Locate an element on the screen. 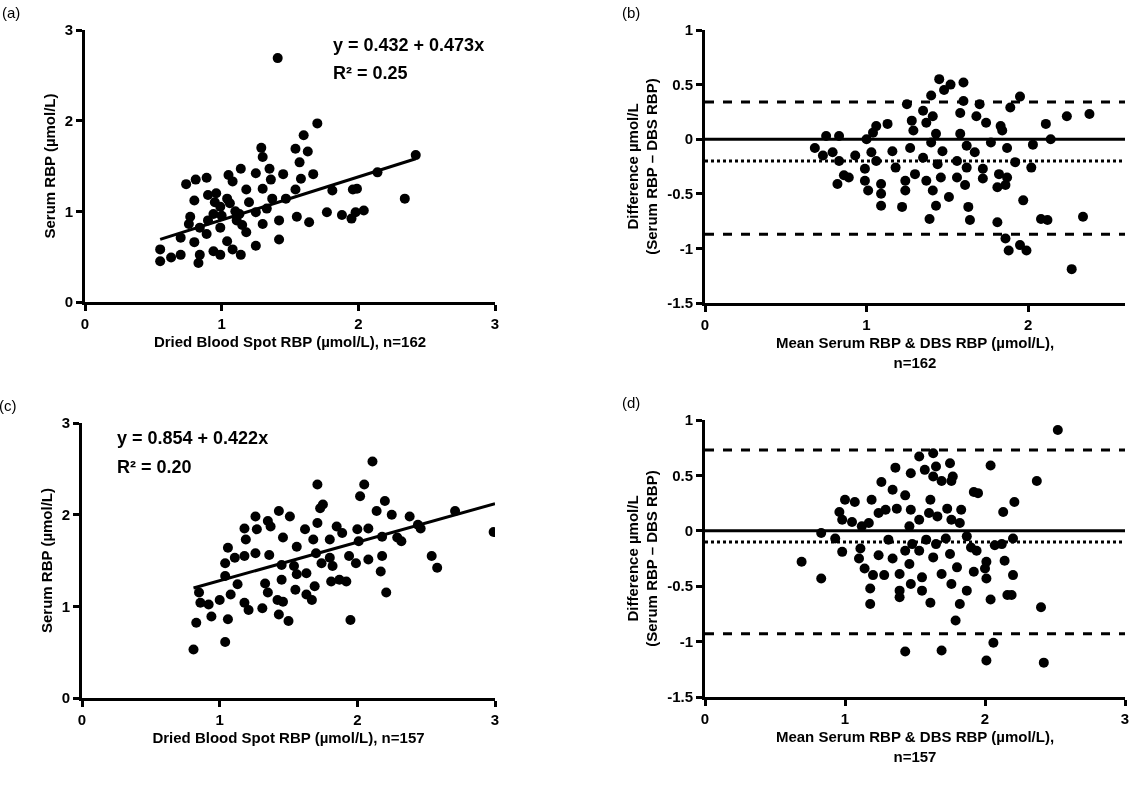 The image size is (1130, 786). x-axis-title: Mean Serum RBP & DBS RBP (µmol/L), n=162 is located at coordinates (915, 352).